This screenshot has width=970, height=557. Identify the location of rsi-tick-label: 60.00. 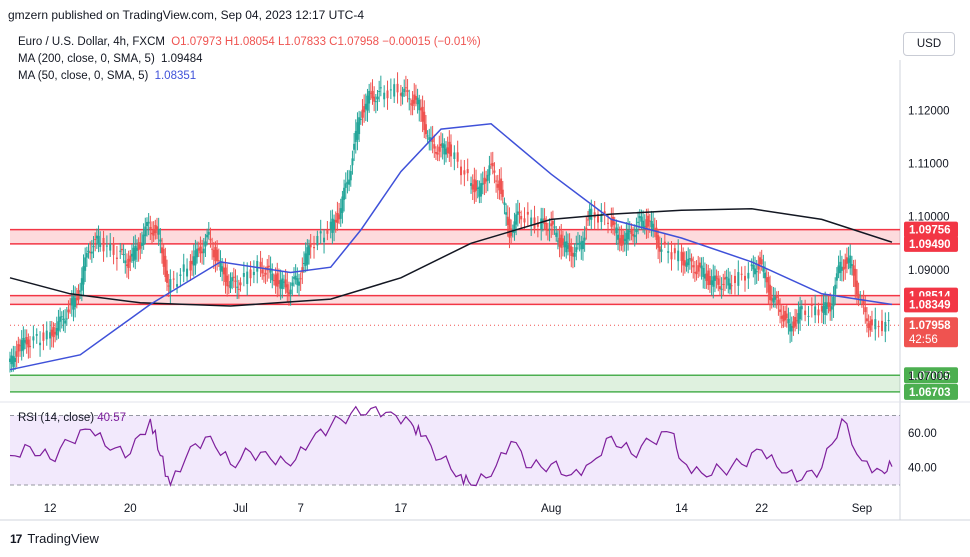
(922, 434).